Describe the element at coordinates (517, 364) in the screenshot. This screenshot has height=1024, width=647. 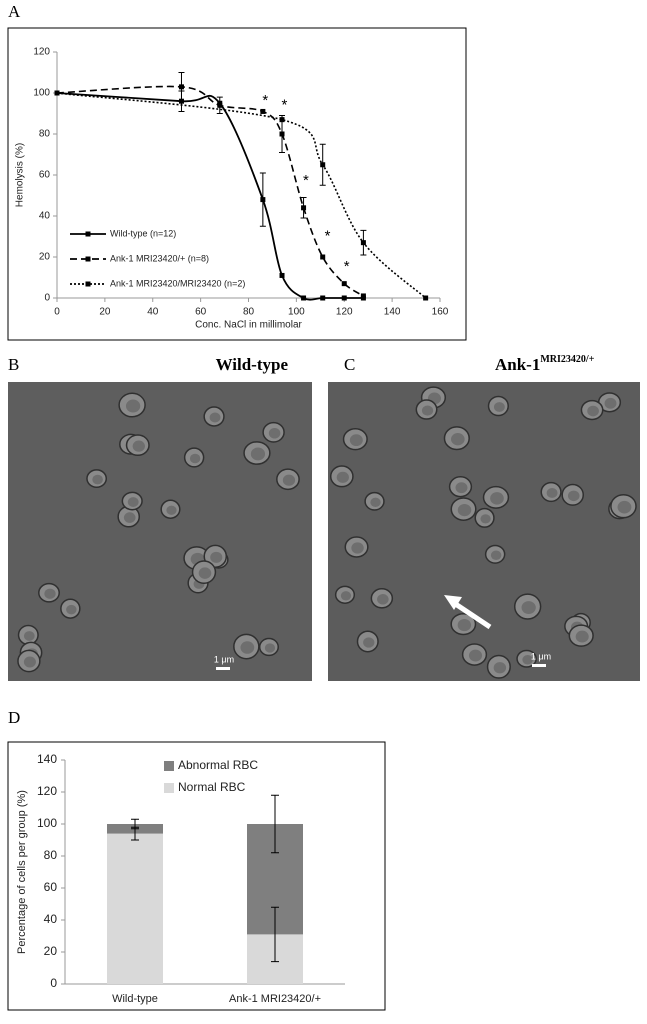
I see `title-main: Ank-1` at that location.